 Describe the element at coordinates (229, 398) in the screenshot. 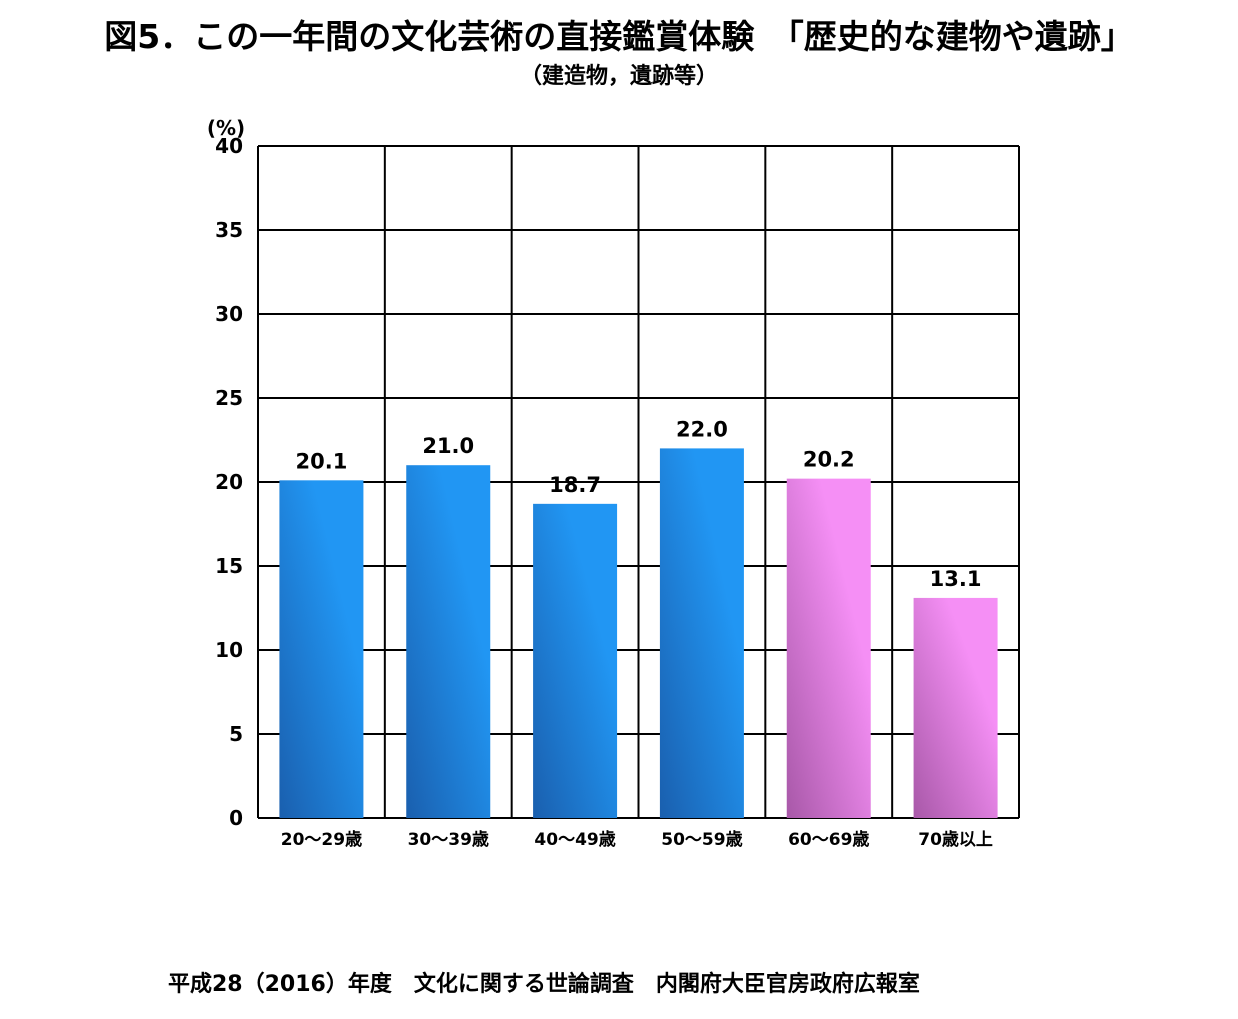

I see `y-tick-label: 25` at that location.